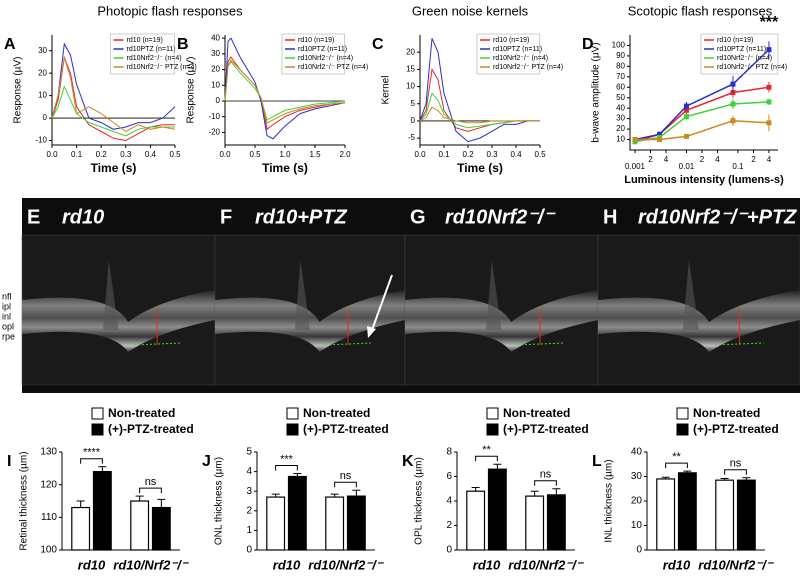  I want to click on panel-letter: I, so click(9, 461).